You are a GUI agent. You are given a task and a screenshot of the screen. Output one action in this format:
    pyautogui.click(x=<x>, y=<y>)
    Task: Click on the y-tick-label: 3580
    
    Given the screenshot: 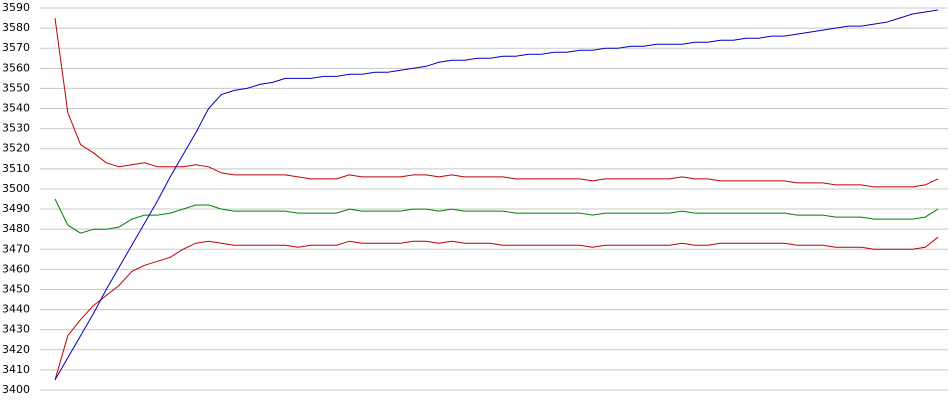 What is the action you would take?
    pyautogui.click(x=16, y=27)
    